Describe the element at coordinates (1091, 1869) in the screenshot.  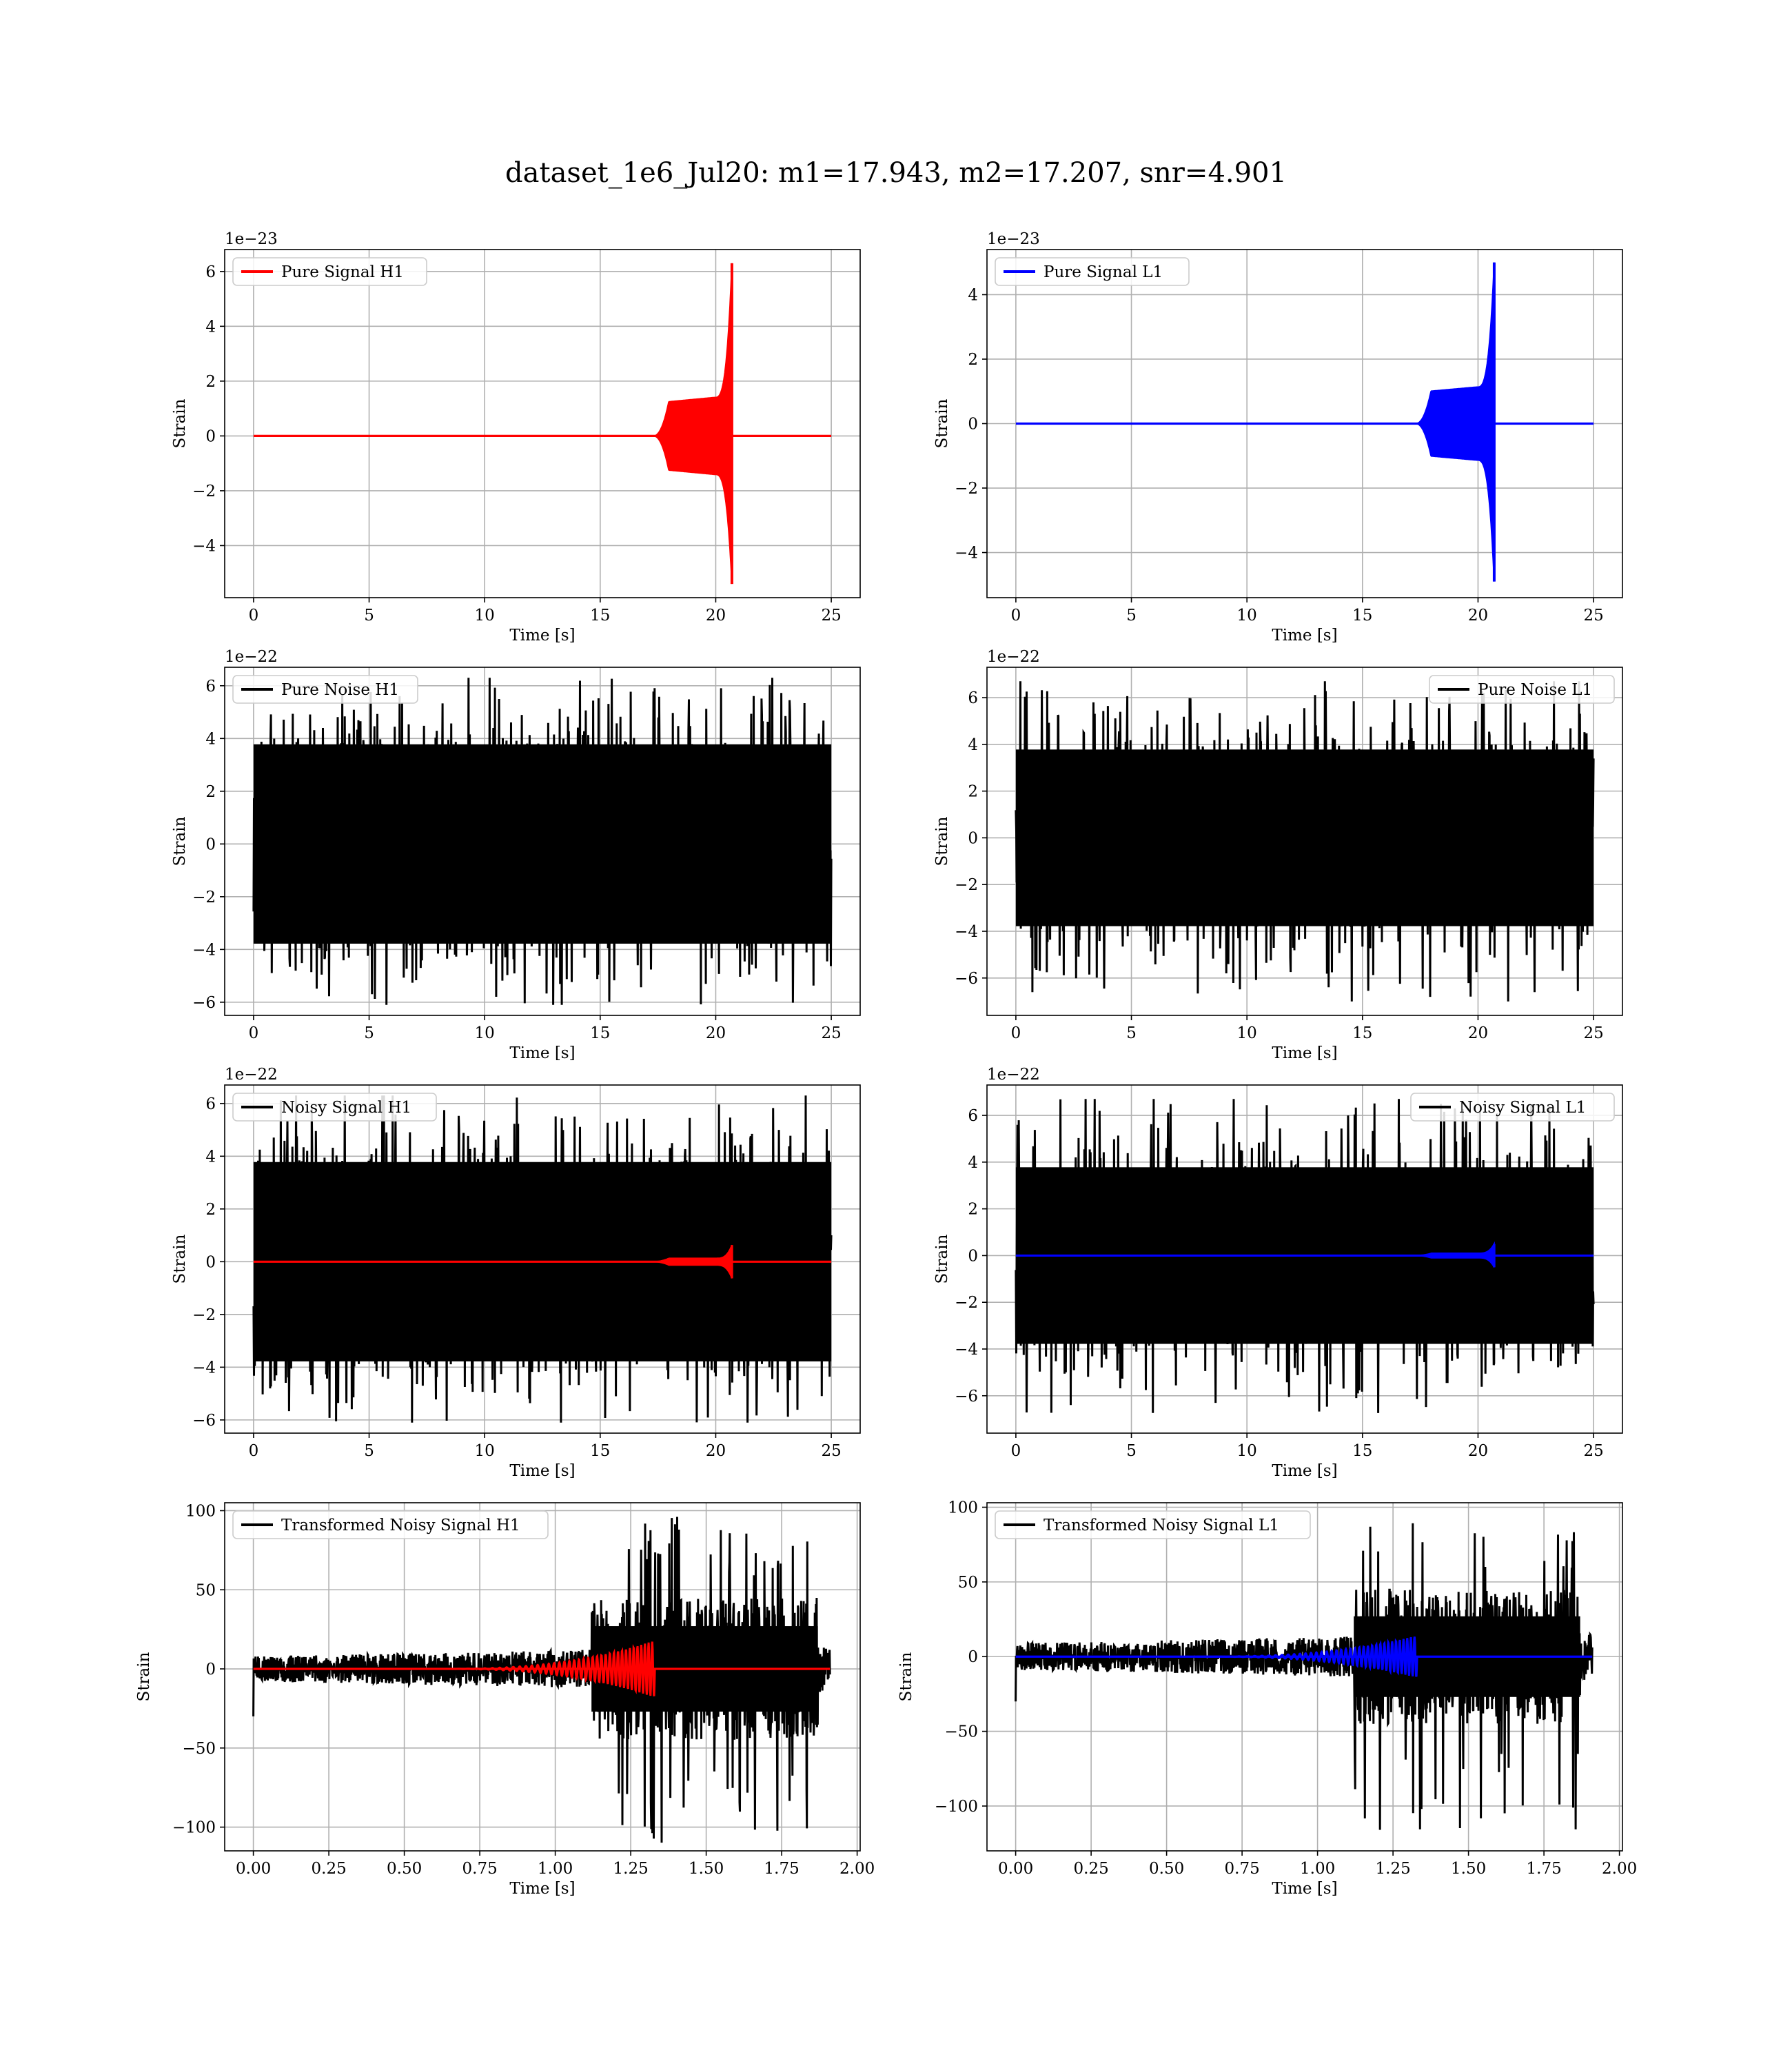
I see `x-tick-label: 0.25` at that location.